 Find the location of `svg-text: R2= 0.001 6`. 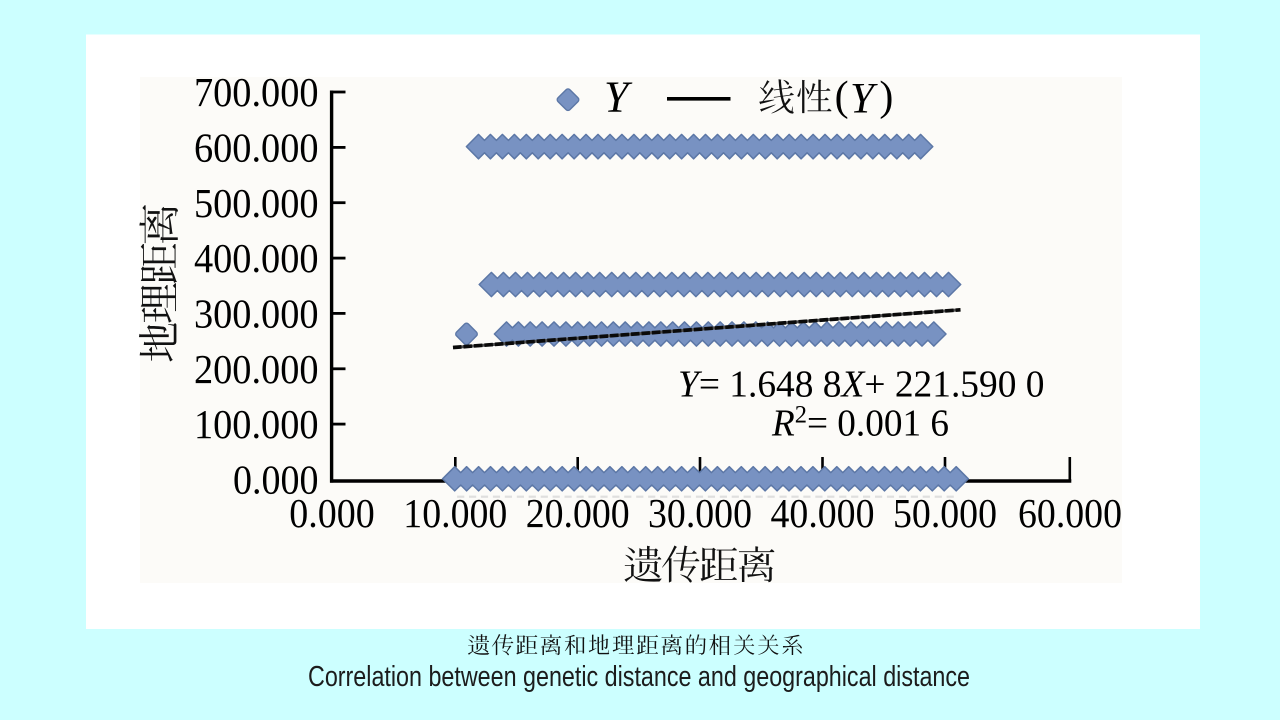

svg-text: R2= 0.001 6 is located at coordinates (860, 423).